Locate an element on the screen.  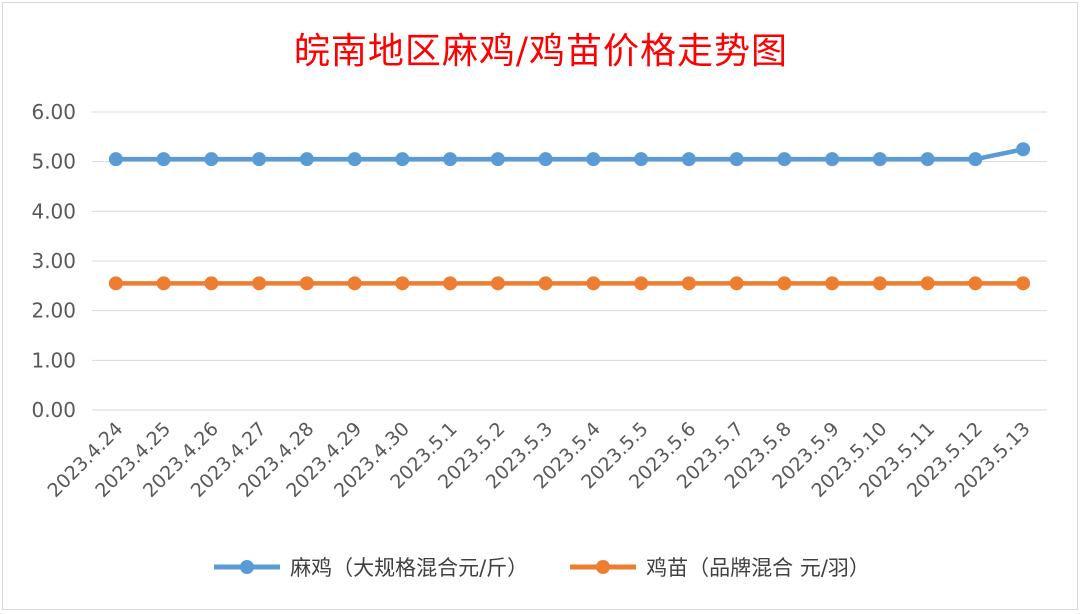
legend-item-series-2: 鸡苗（品牌混合 元/羽） is located at coordinates (719, 567).